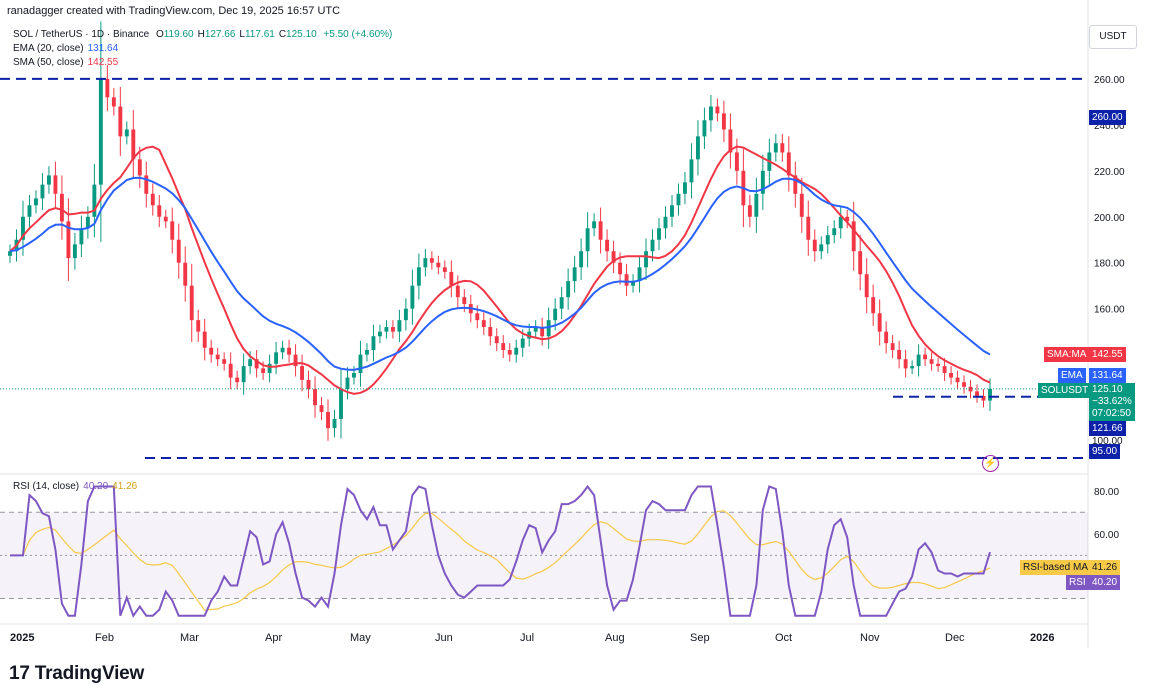  What do you see at coordinates (1107, 375) in the screenshot?
I see `ema-value-tag: 131.64` at bounding box center [1107, 375].